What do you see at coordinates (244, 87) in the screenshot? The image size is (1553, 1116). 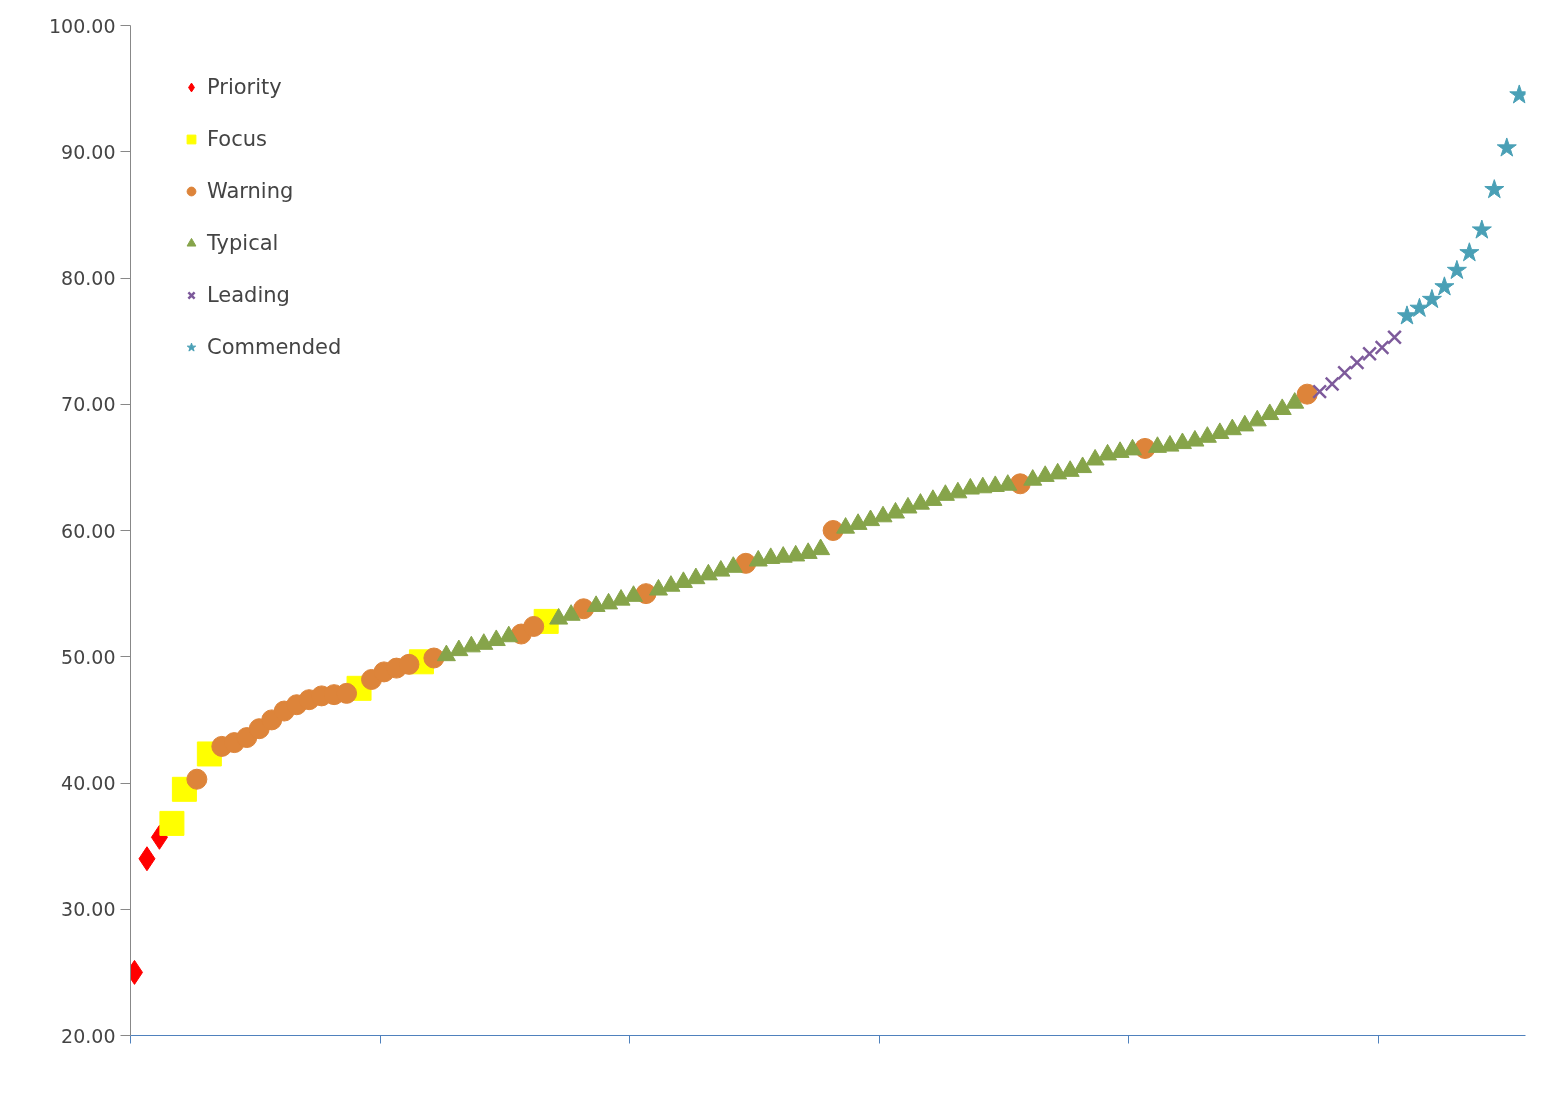 I see `legend-label: Priority` at bounding box center [244, 87].